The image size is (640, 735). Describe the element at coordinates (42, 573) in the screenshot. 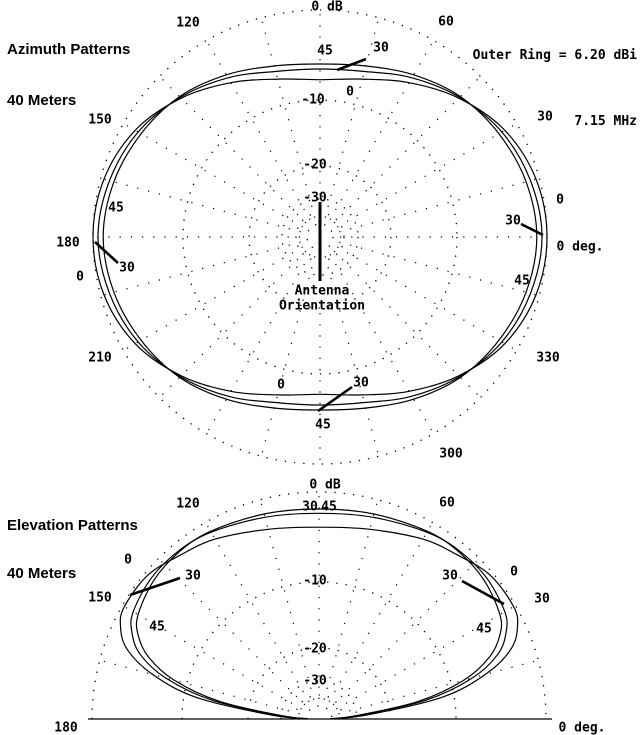

I see `elevation-title-line2: 40 Meters` at that location.